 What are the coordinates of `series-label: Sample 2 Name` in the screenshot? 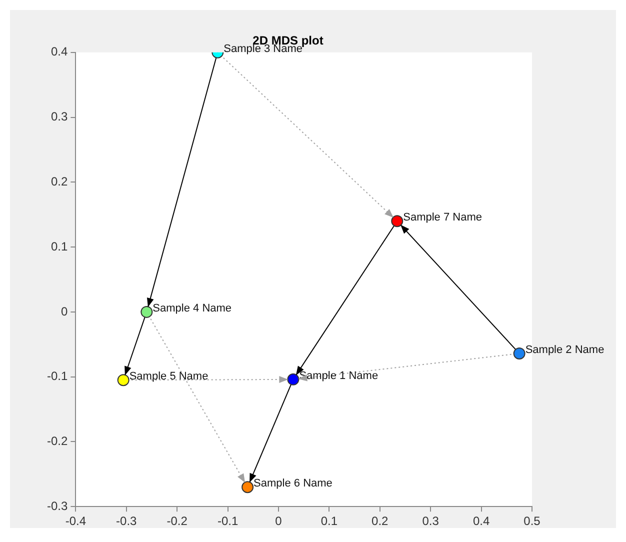 It's located at (564, 350).